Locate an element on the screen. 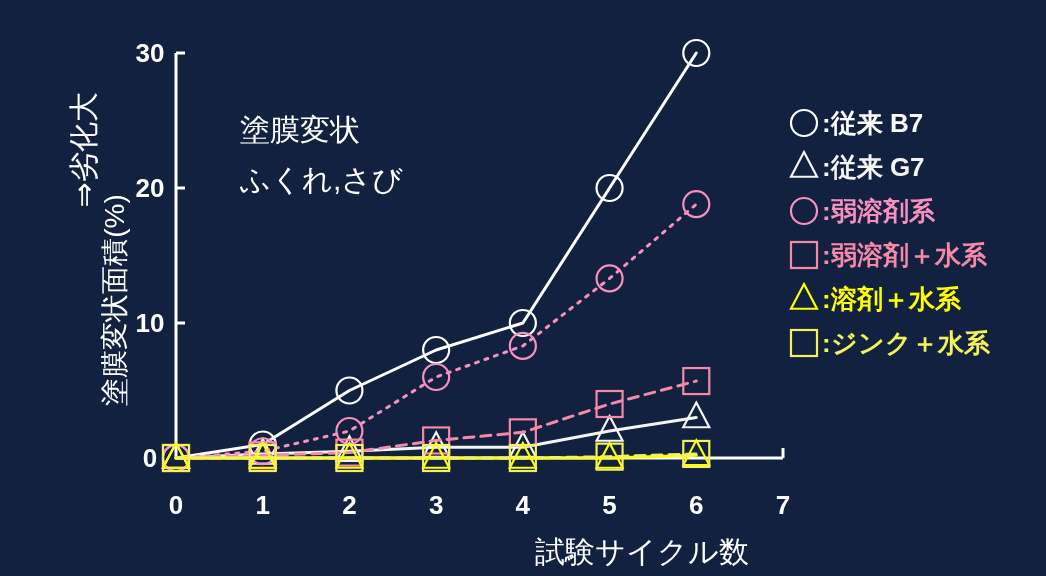 The height and width of the screenshot is (576, 1046). x-tick-label: 1 is located at coordinates (262, 505).